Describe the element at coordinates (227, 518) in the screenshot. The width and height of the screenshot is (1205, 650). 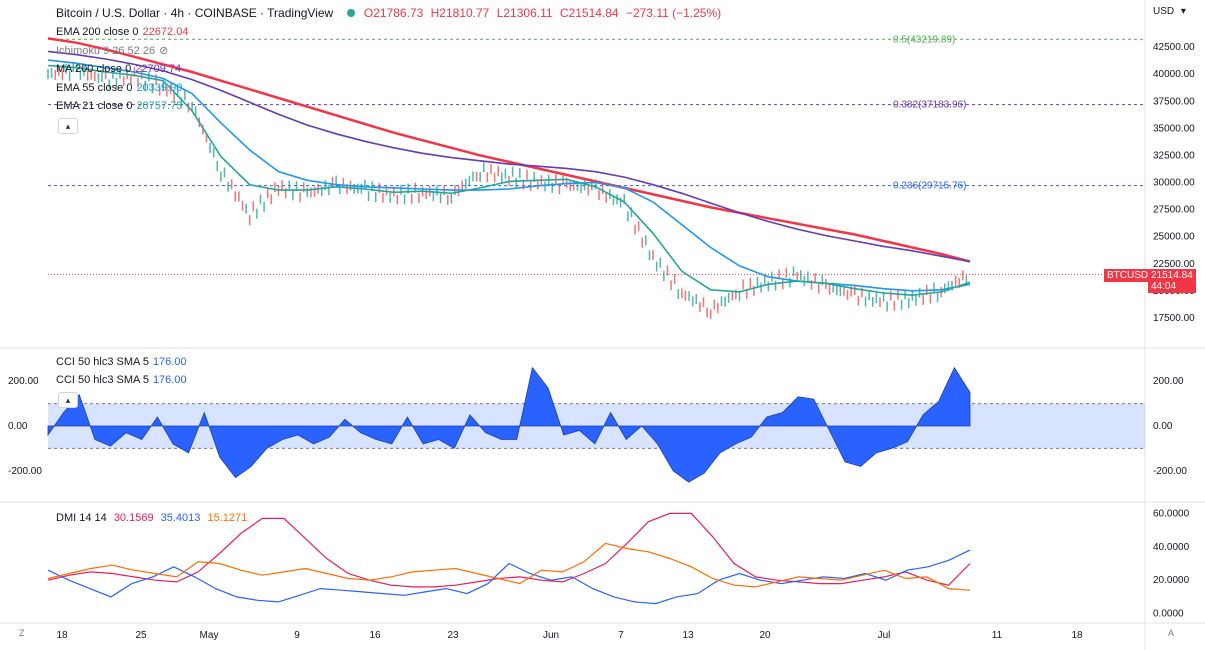
I see `dmi-minus-value: 15.1271` at that location.